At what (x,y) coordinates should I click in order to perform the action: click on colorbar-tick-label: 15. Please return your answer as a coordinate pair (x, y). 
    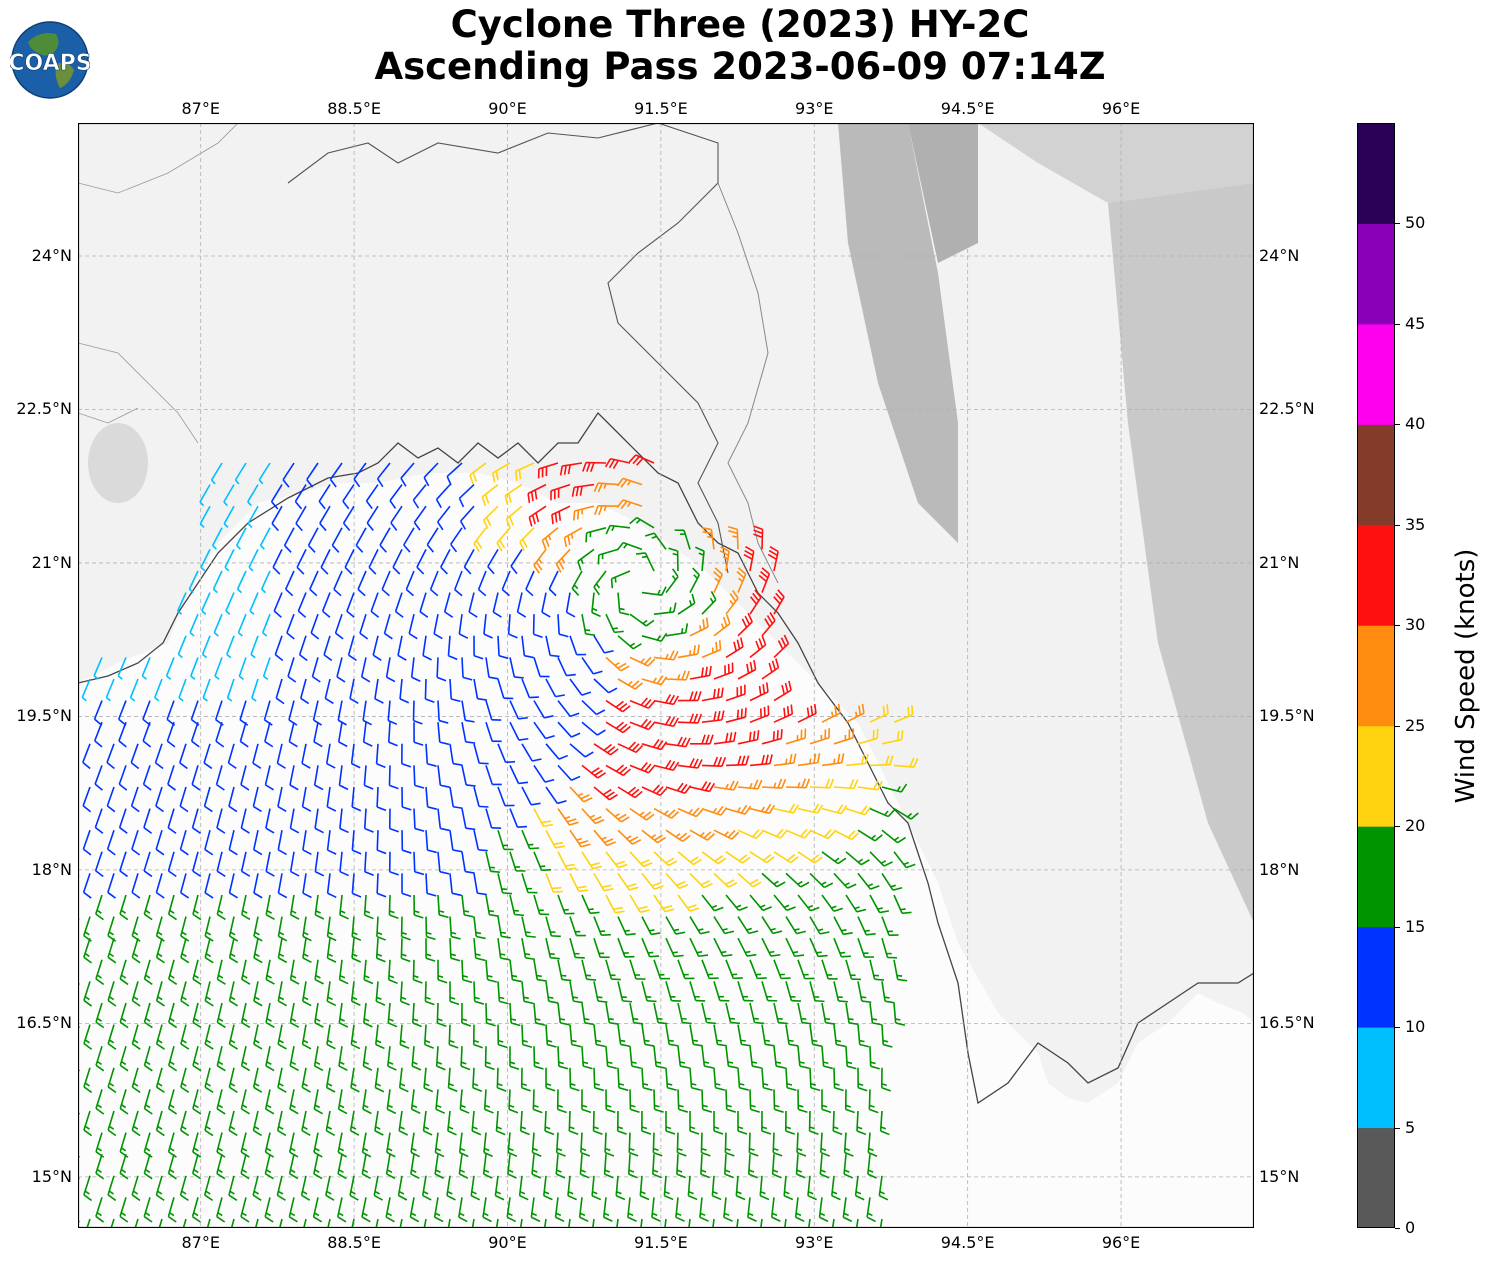
    Looking at the image, I should click on (1415, 926).